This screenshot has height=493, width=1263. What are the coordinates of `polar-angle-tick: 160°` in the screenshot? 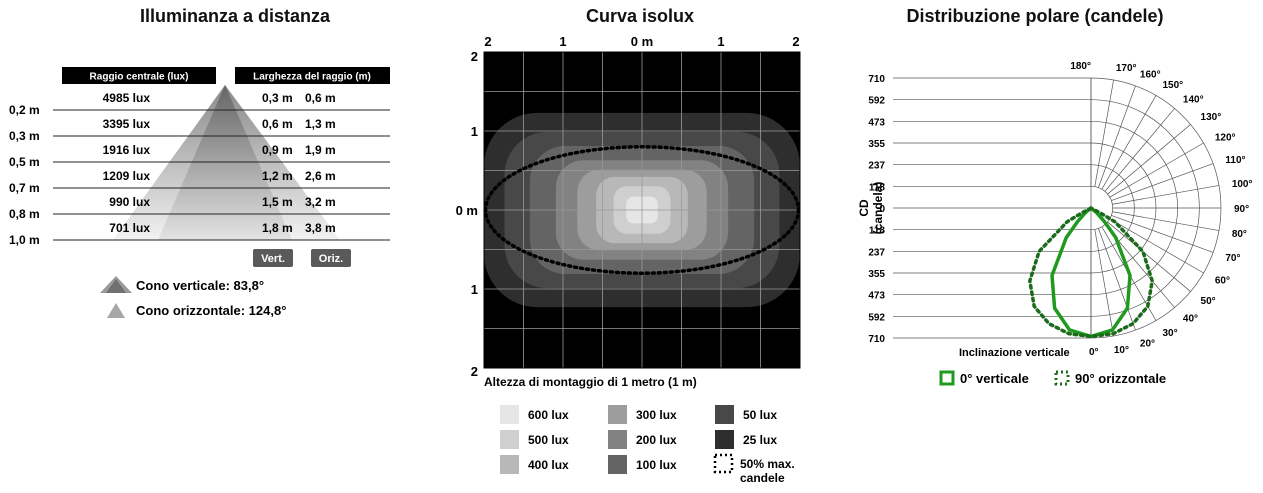 It's located at (1150, 75).